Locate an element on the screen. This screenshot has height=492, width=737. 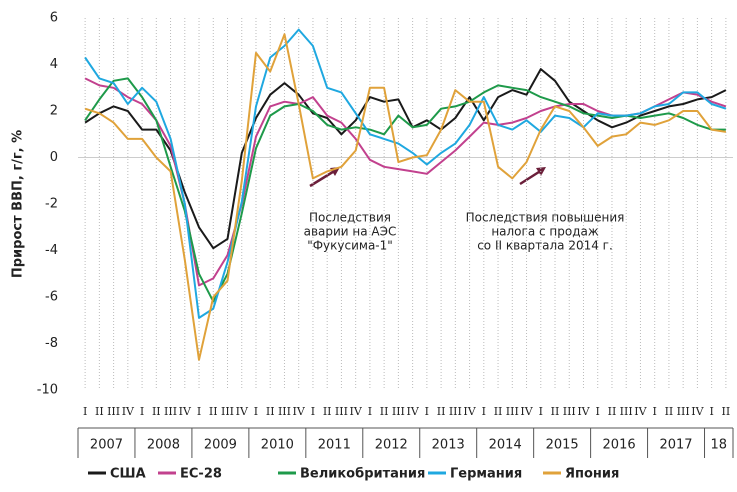
y-tick-label: 4 is located at coordinates (54, 64).